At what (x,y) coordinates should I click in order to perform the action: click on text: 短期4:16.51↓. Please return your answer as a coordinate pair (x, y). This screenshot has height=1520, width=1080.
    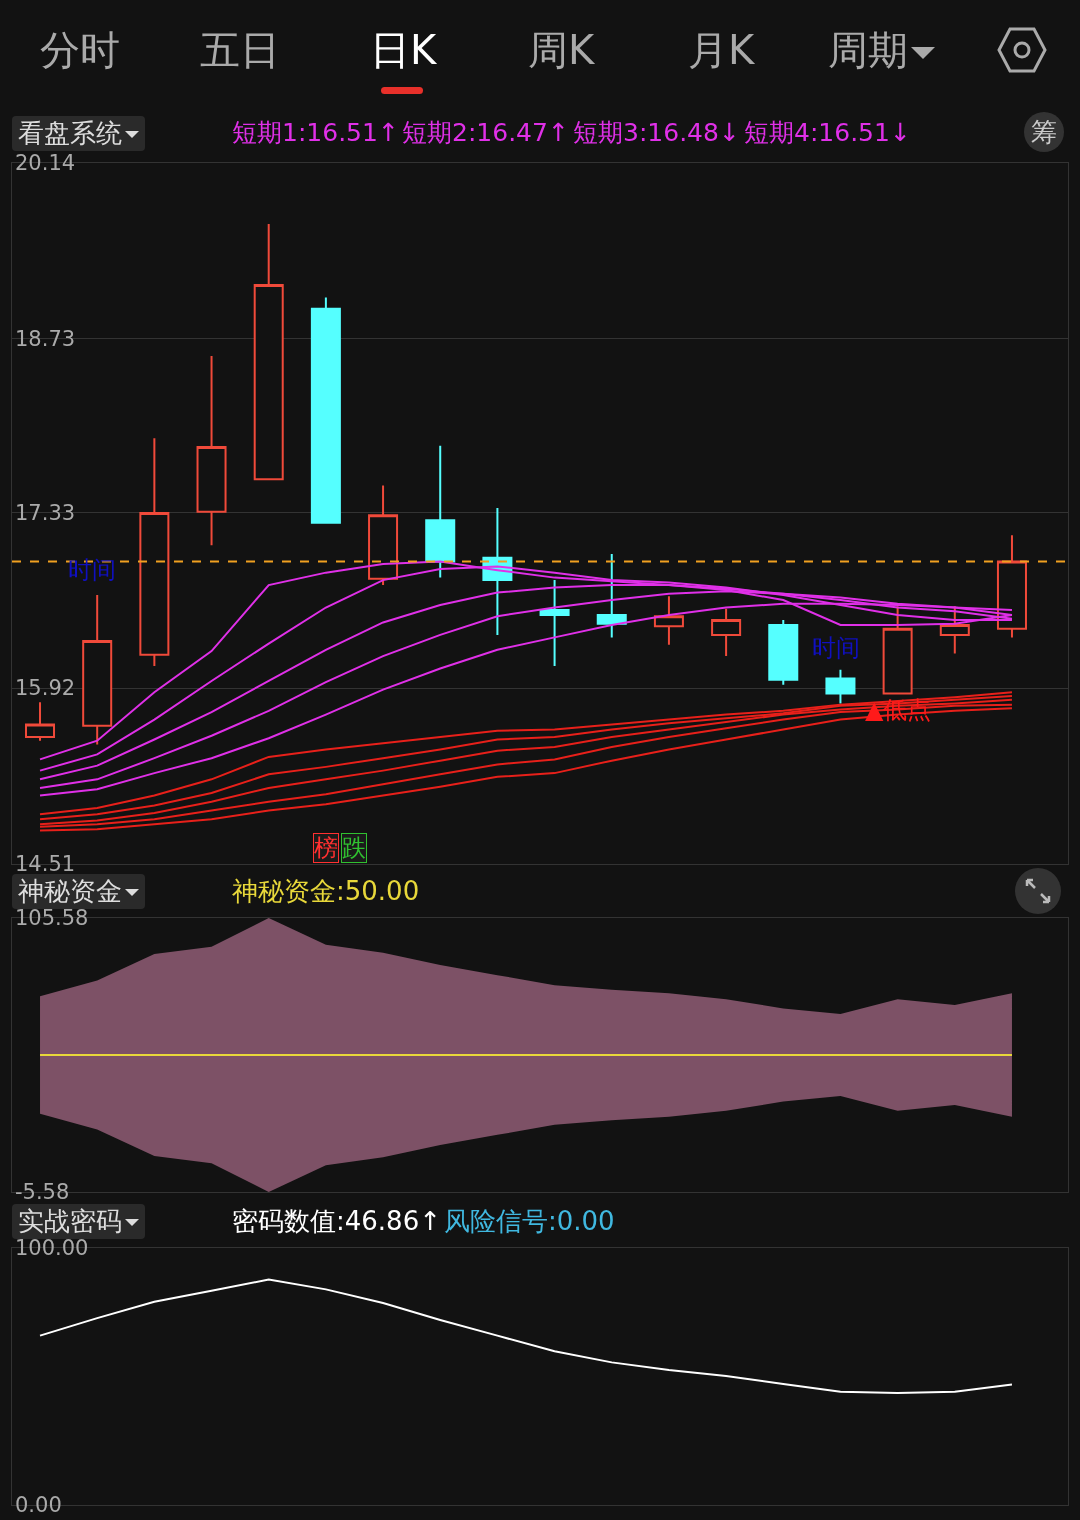
    Looking at the image, I should click on (827, 132).